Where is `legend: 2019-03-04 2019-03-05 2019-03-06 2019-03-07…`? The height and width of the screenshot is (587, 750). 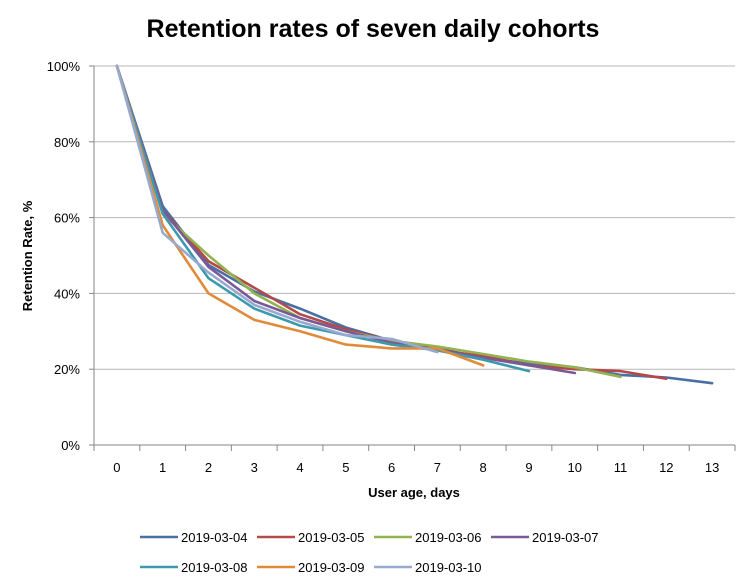
legend: 2019-03-04 2019-03-05 2019-03-06 2019-03-07… is located at coordinates (369, 552).